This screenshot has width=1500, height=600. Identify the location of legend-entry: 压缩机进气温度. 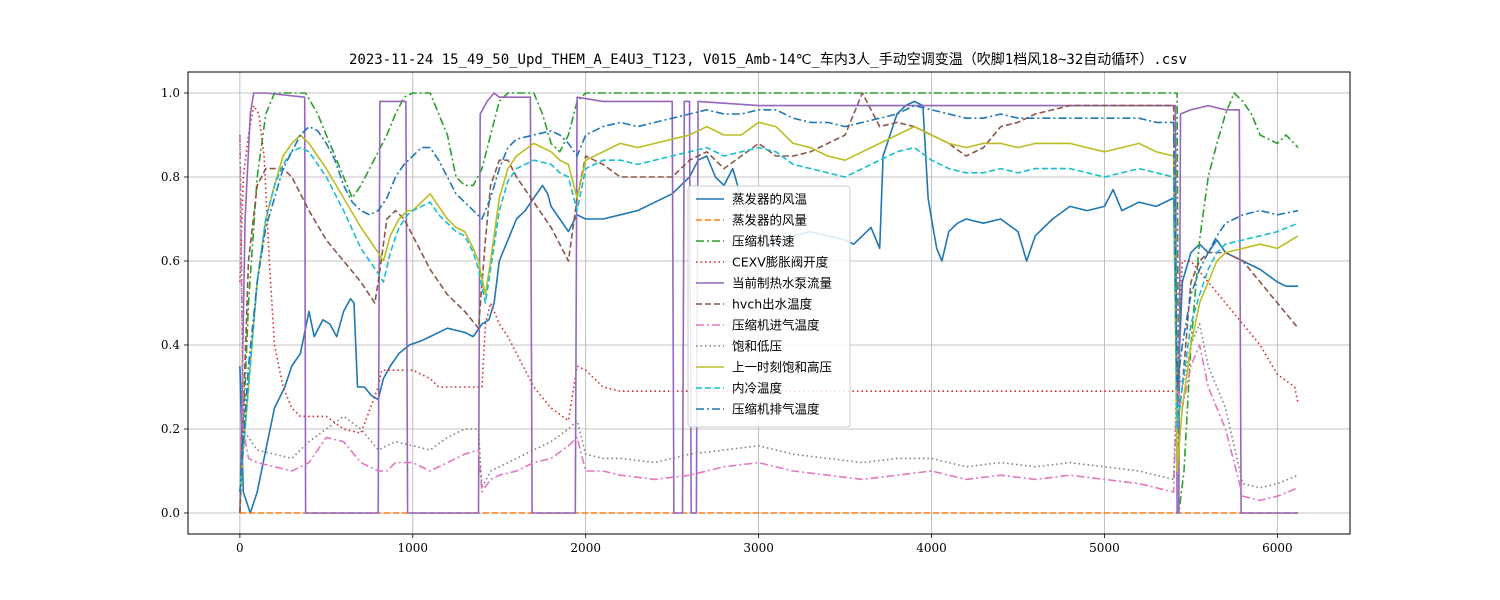
(776, 325).